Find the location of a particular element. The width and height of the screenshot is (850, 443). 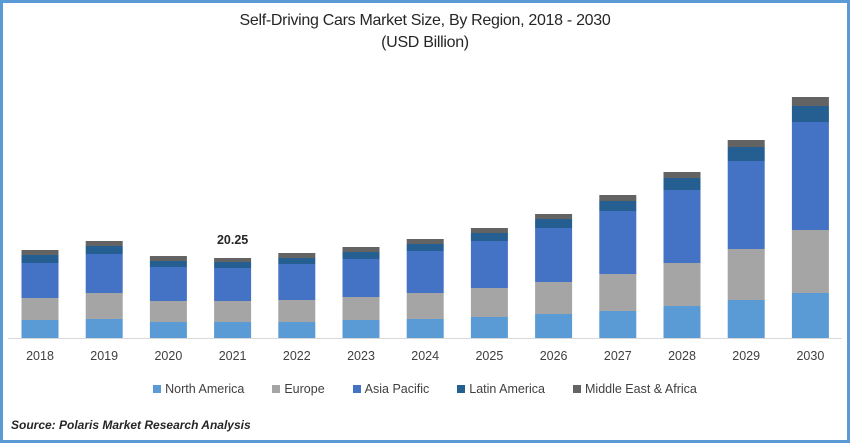

legend-label: Middle East & Africa is located at coordinates (641, 389).